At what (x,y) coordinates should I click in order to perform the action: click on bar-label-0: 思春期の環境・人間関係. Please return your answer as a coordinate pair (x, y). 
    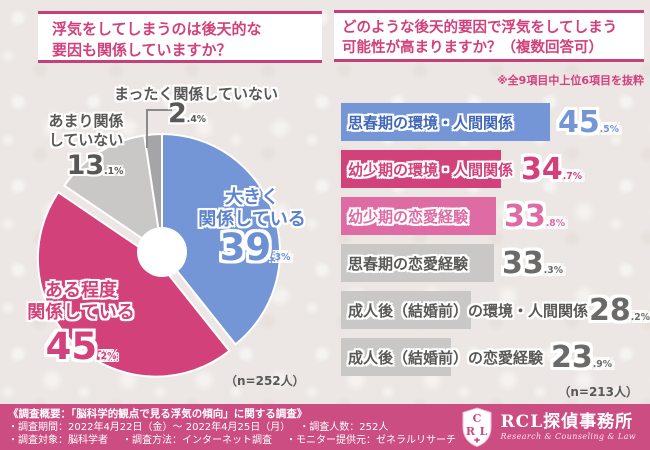
    Looking at the image, I should click on (431, 122).